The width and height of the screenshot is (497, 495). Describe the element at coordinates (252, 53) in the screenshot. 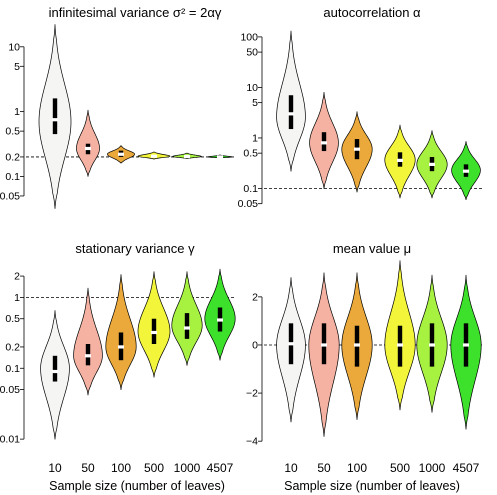

I see `y-tick-label: 50` at that location.